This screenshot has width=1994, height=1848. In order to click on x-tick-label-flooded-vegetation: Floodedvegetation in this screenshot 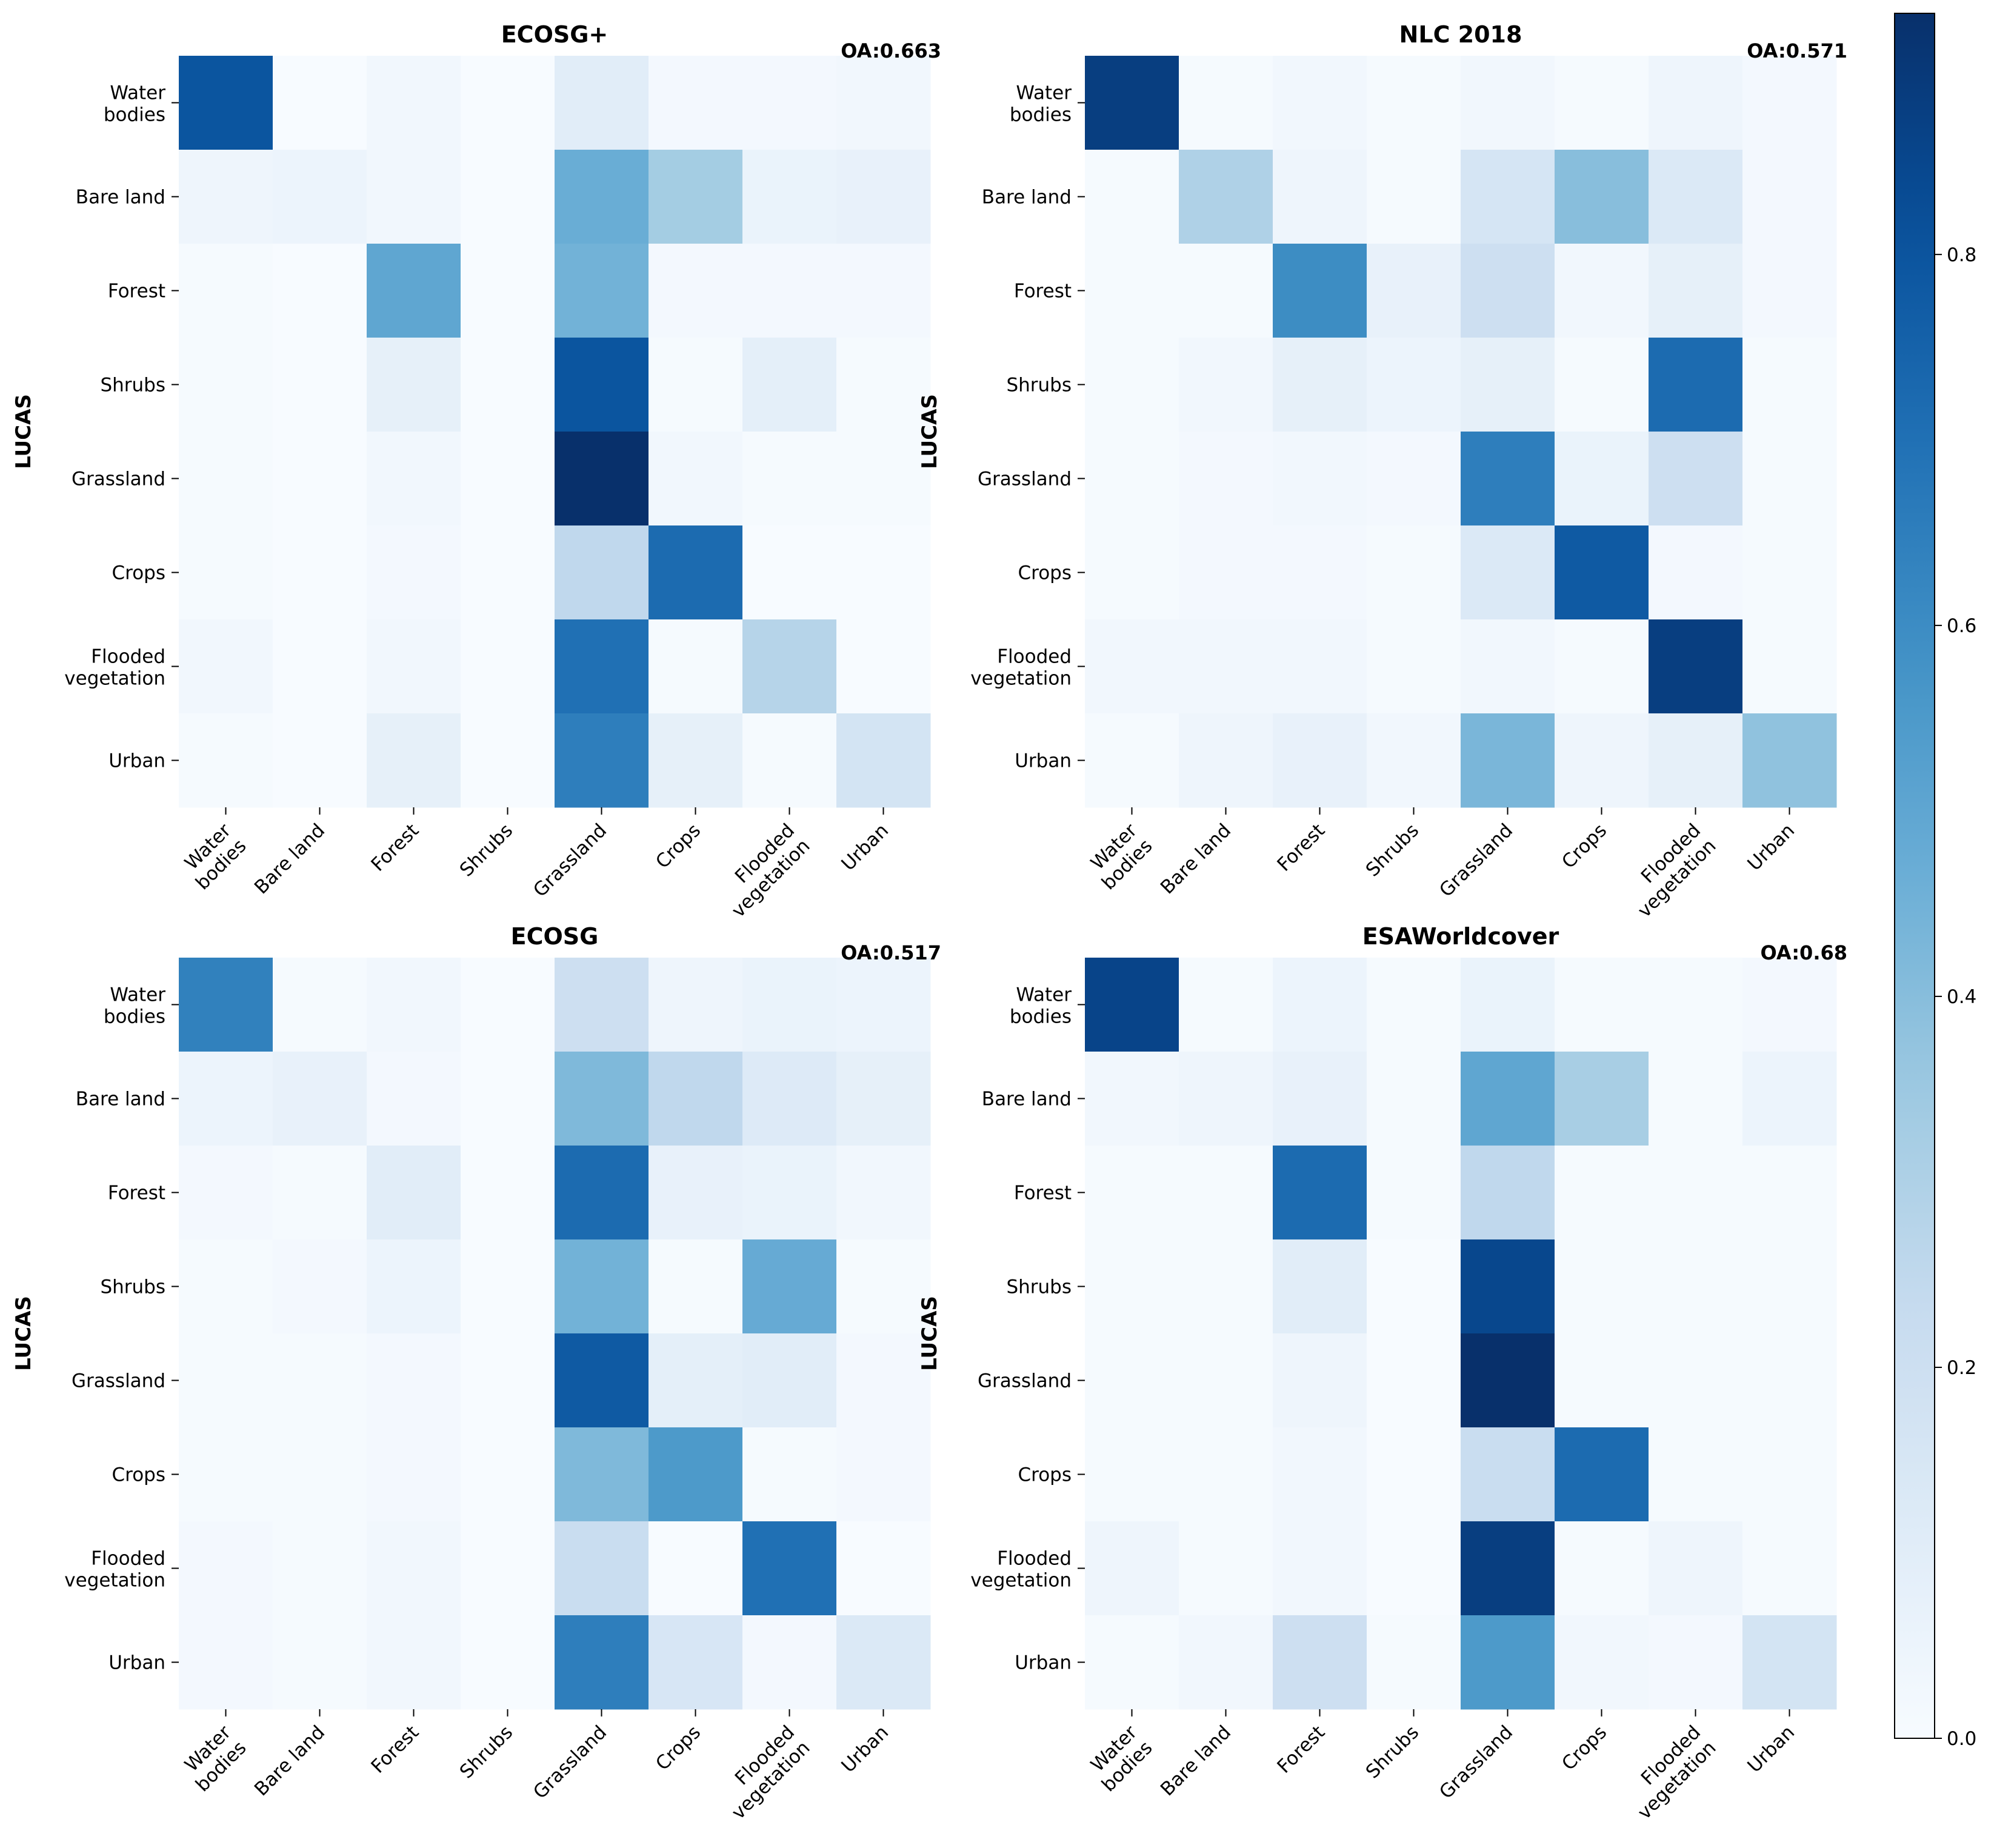, I will do `click(764, 871)`.